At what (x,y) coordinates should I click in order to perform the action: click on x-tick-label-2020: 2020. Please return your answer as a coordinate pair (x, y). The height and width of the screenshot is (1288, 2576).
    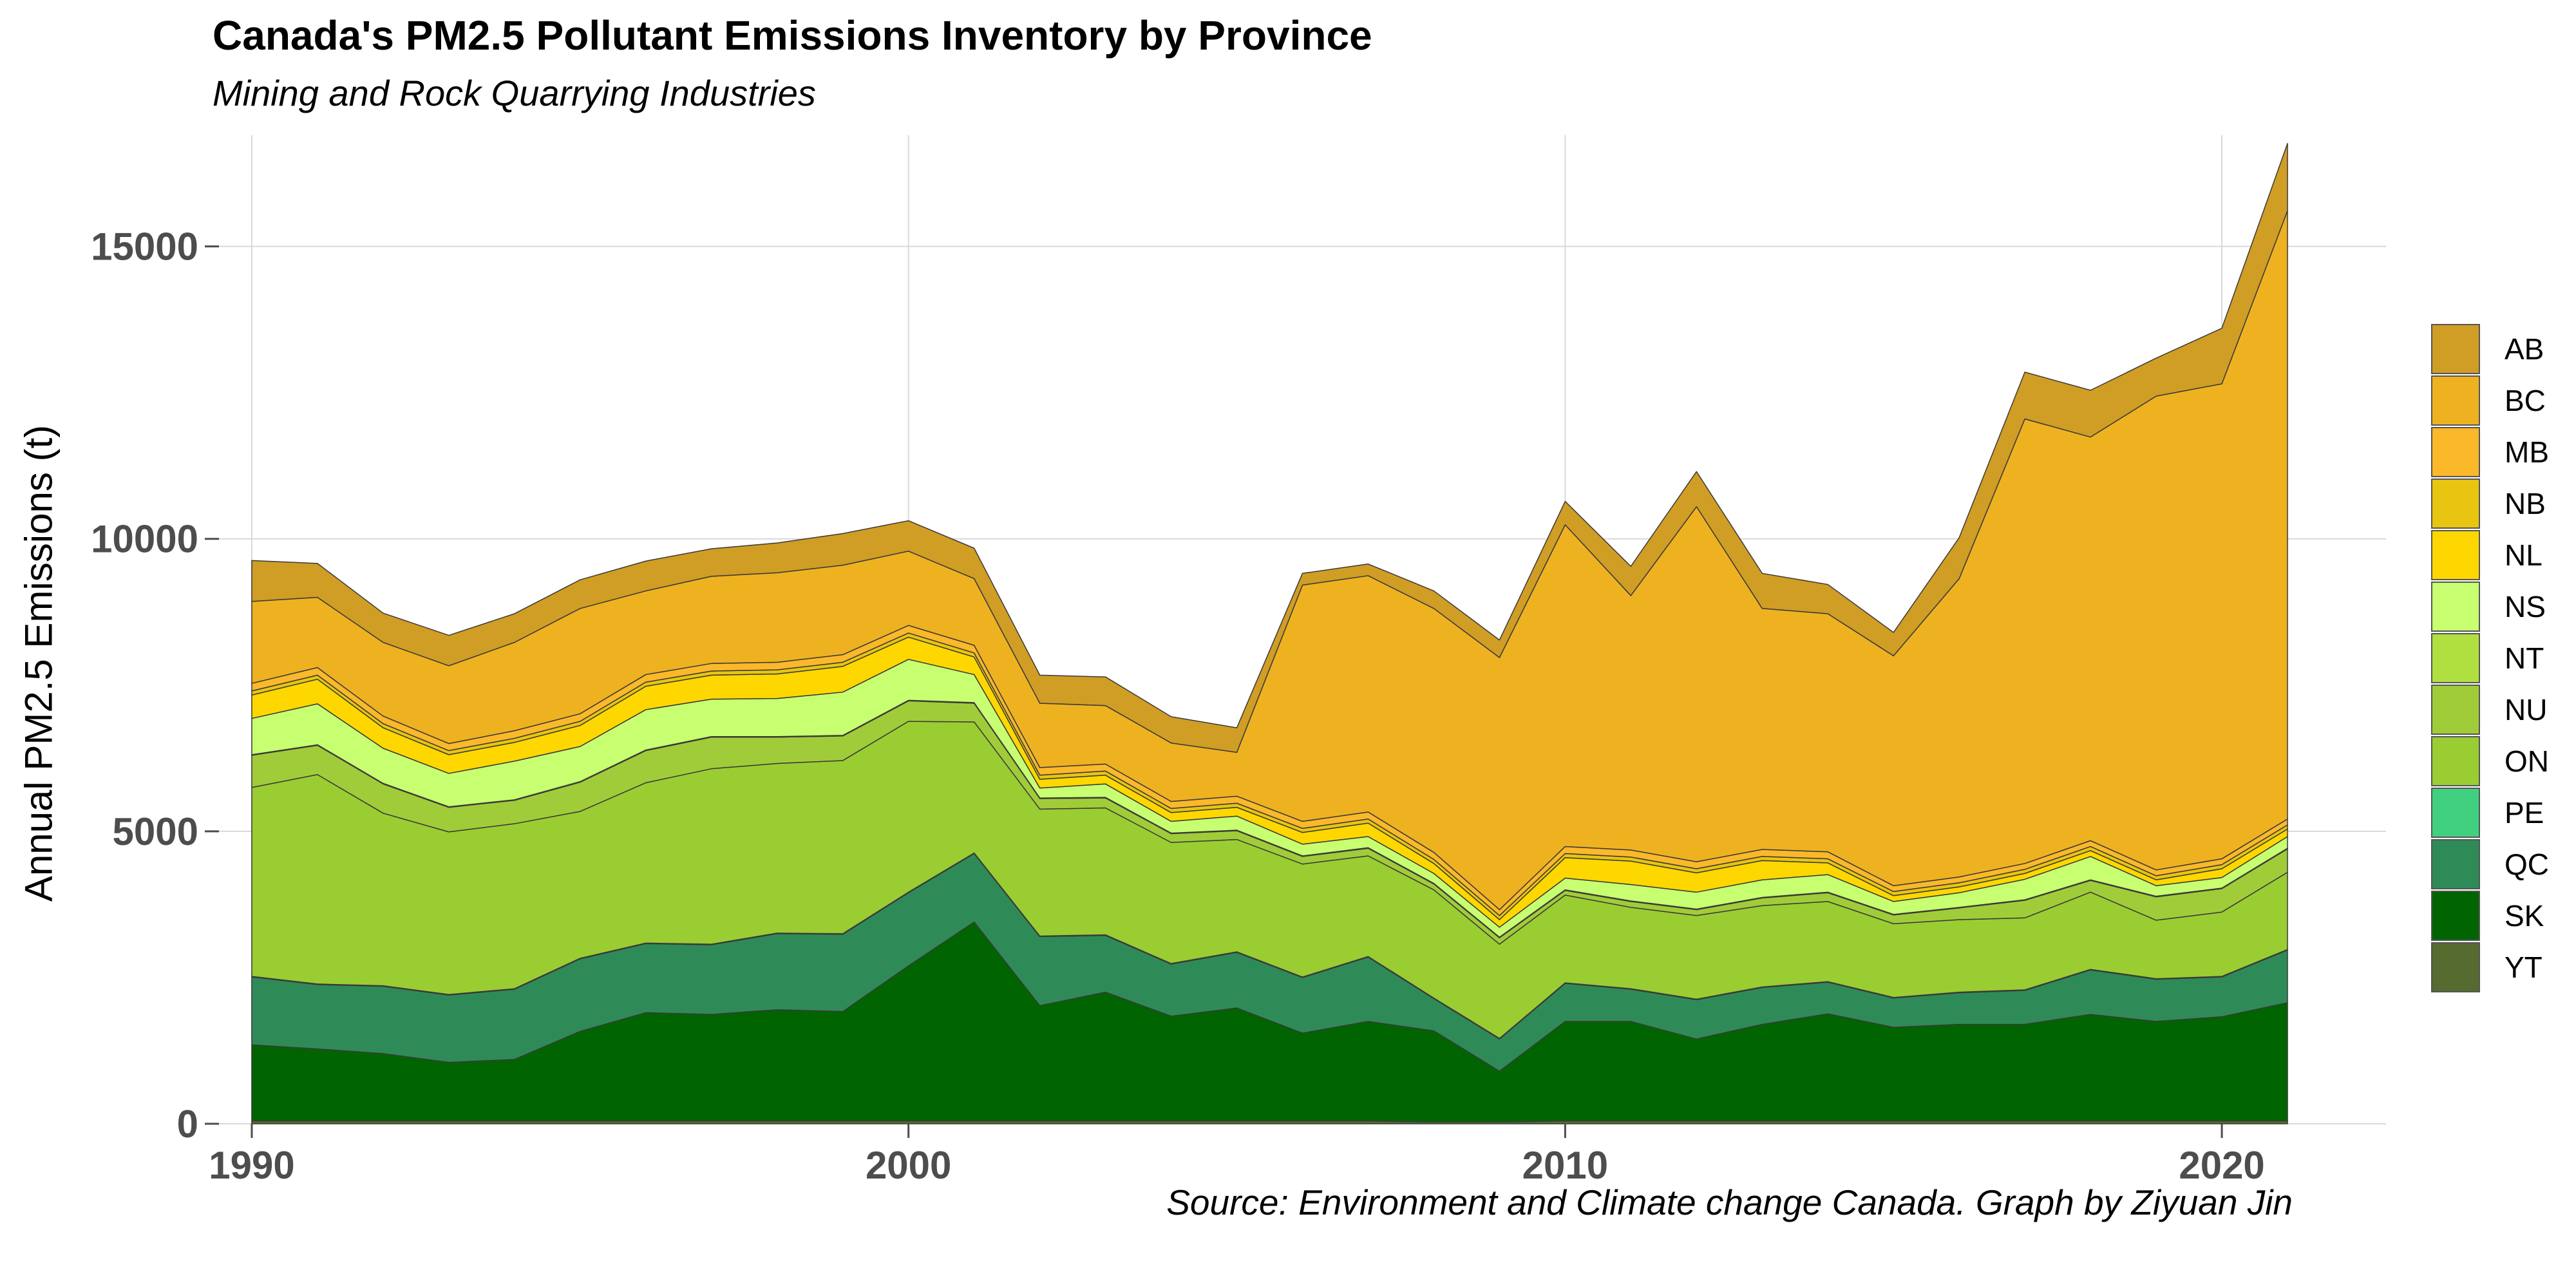
    Looking at the image, I should click on (2221, 1165).